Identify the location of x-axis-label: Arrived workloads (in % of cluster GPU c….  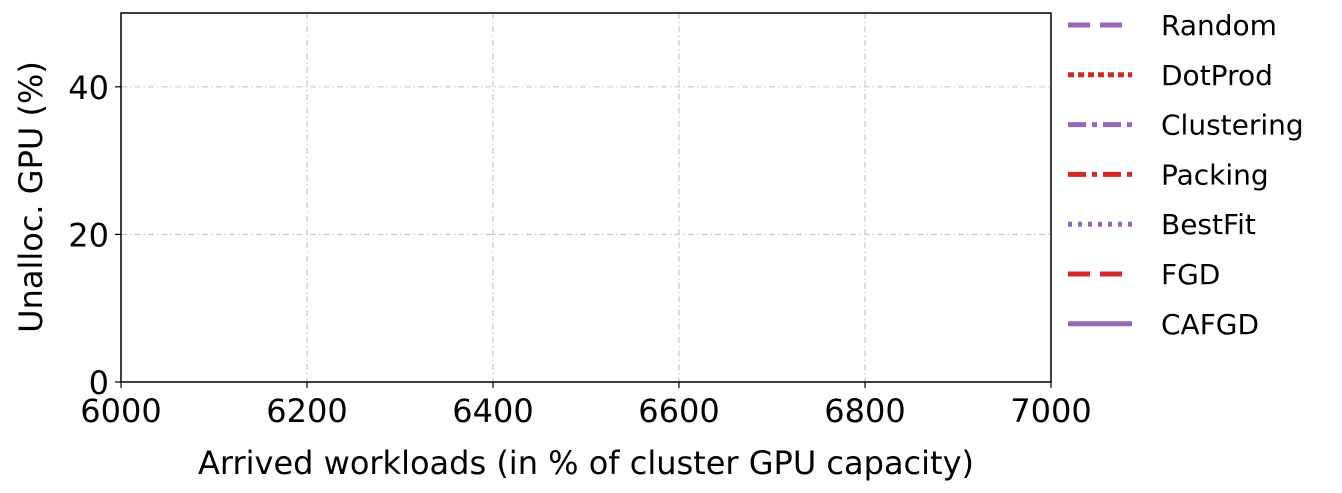
(586, 463).